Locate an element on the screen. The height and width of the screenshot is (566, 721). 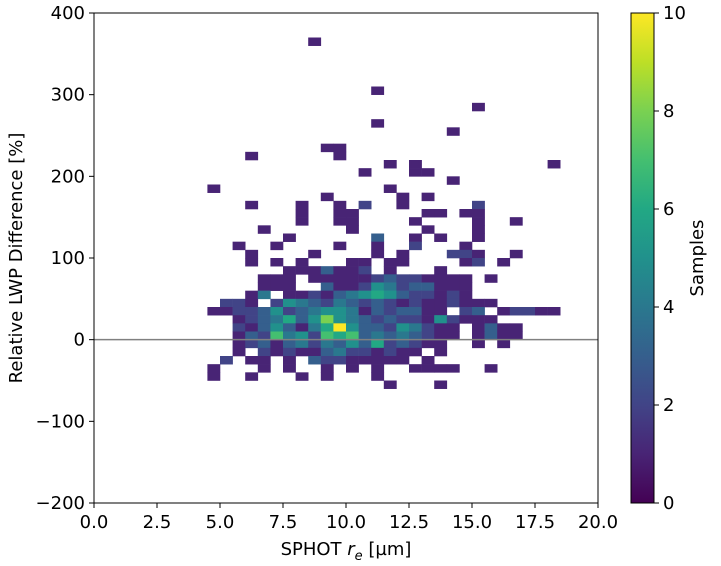
x-tick-label: 5.0 is located at coordinates (220, 522).